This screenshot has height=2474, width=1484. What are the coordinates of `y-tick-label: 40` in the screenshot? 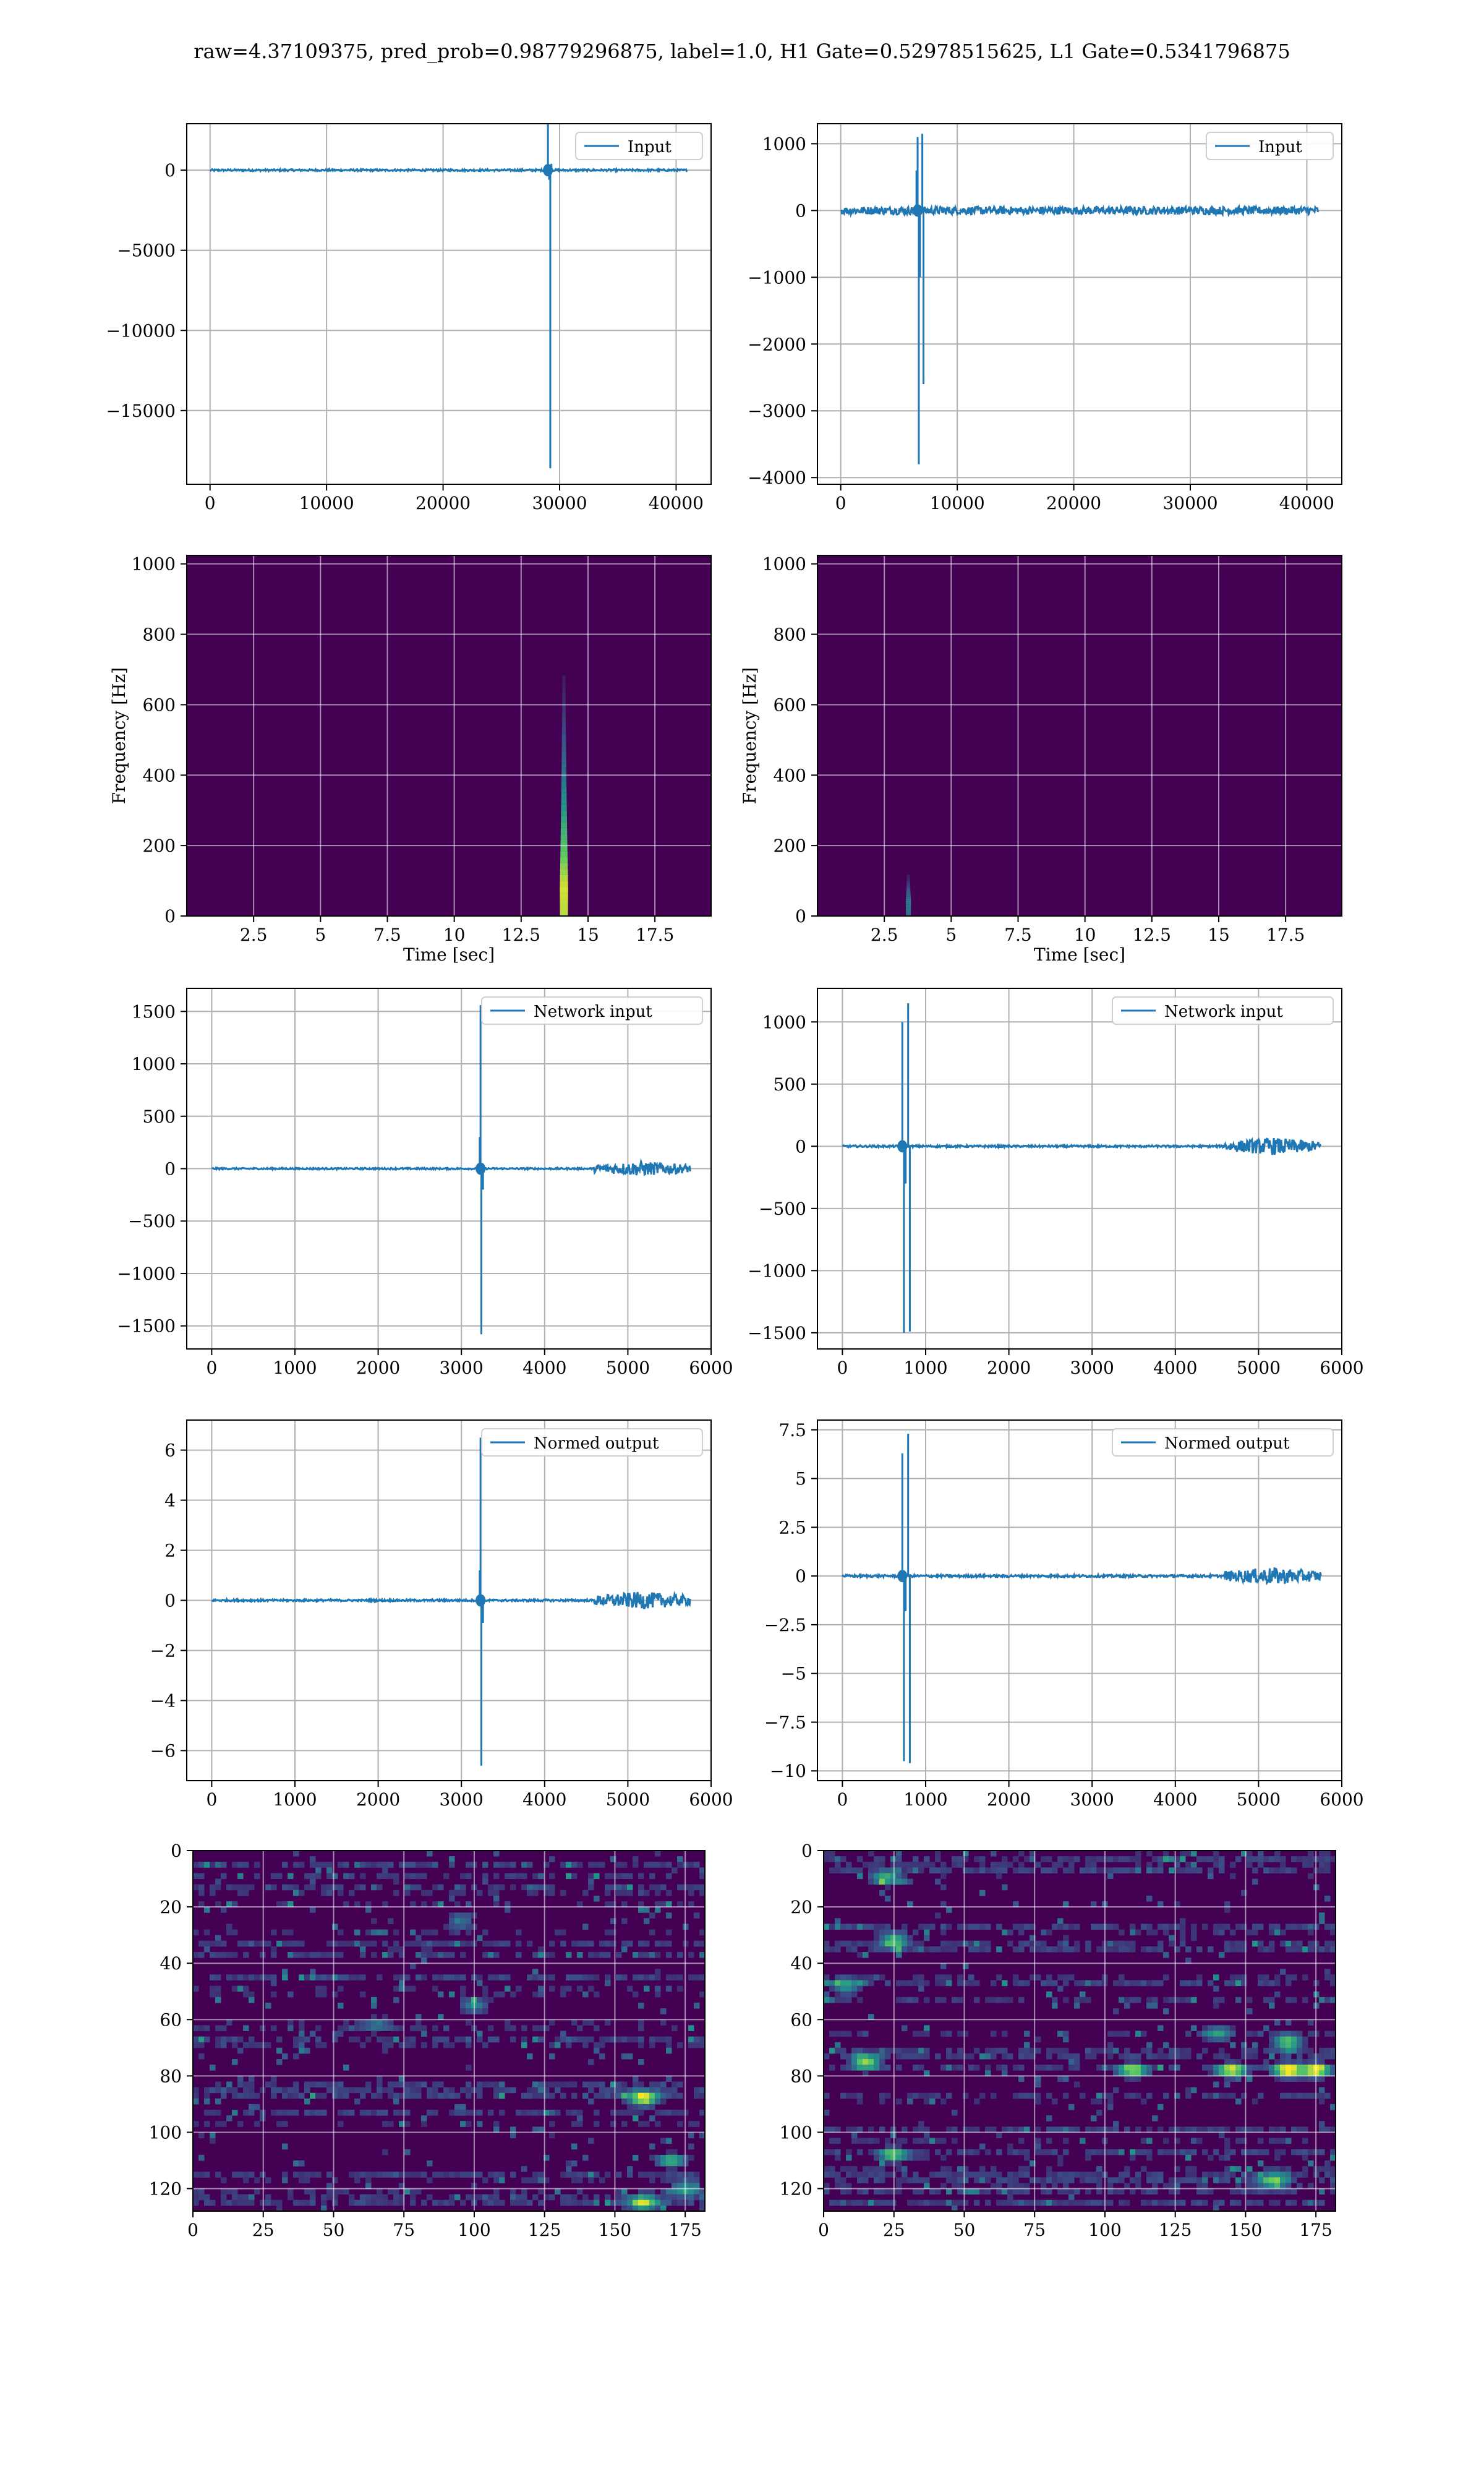 It's located at (801, 1964).